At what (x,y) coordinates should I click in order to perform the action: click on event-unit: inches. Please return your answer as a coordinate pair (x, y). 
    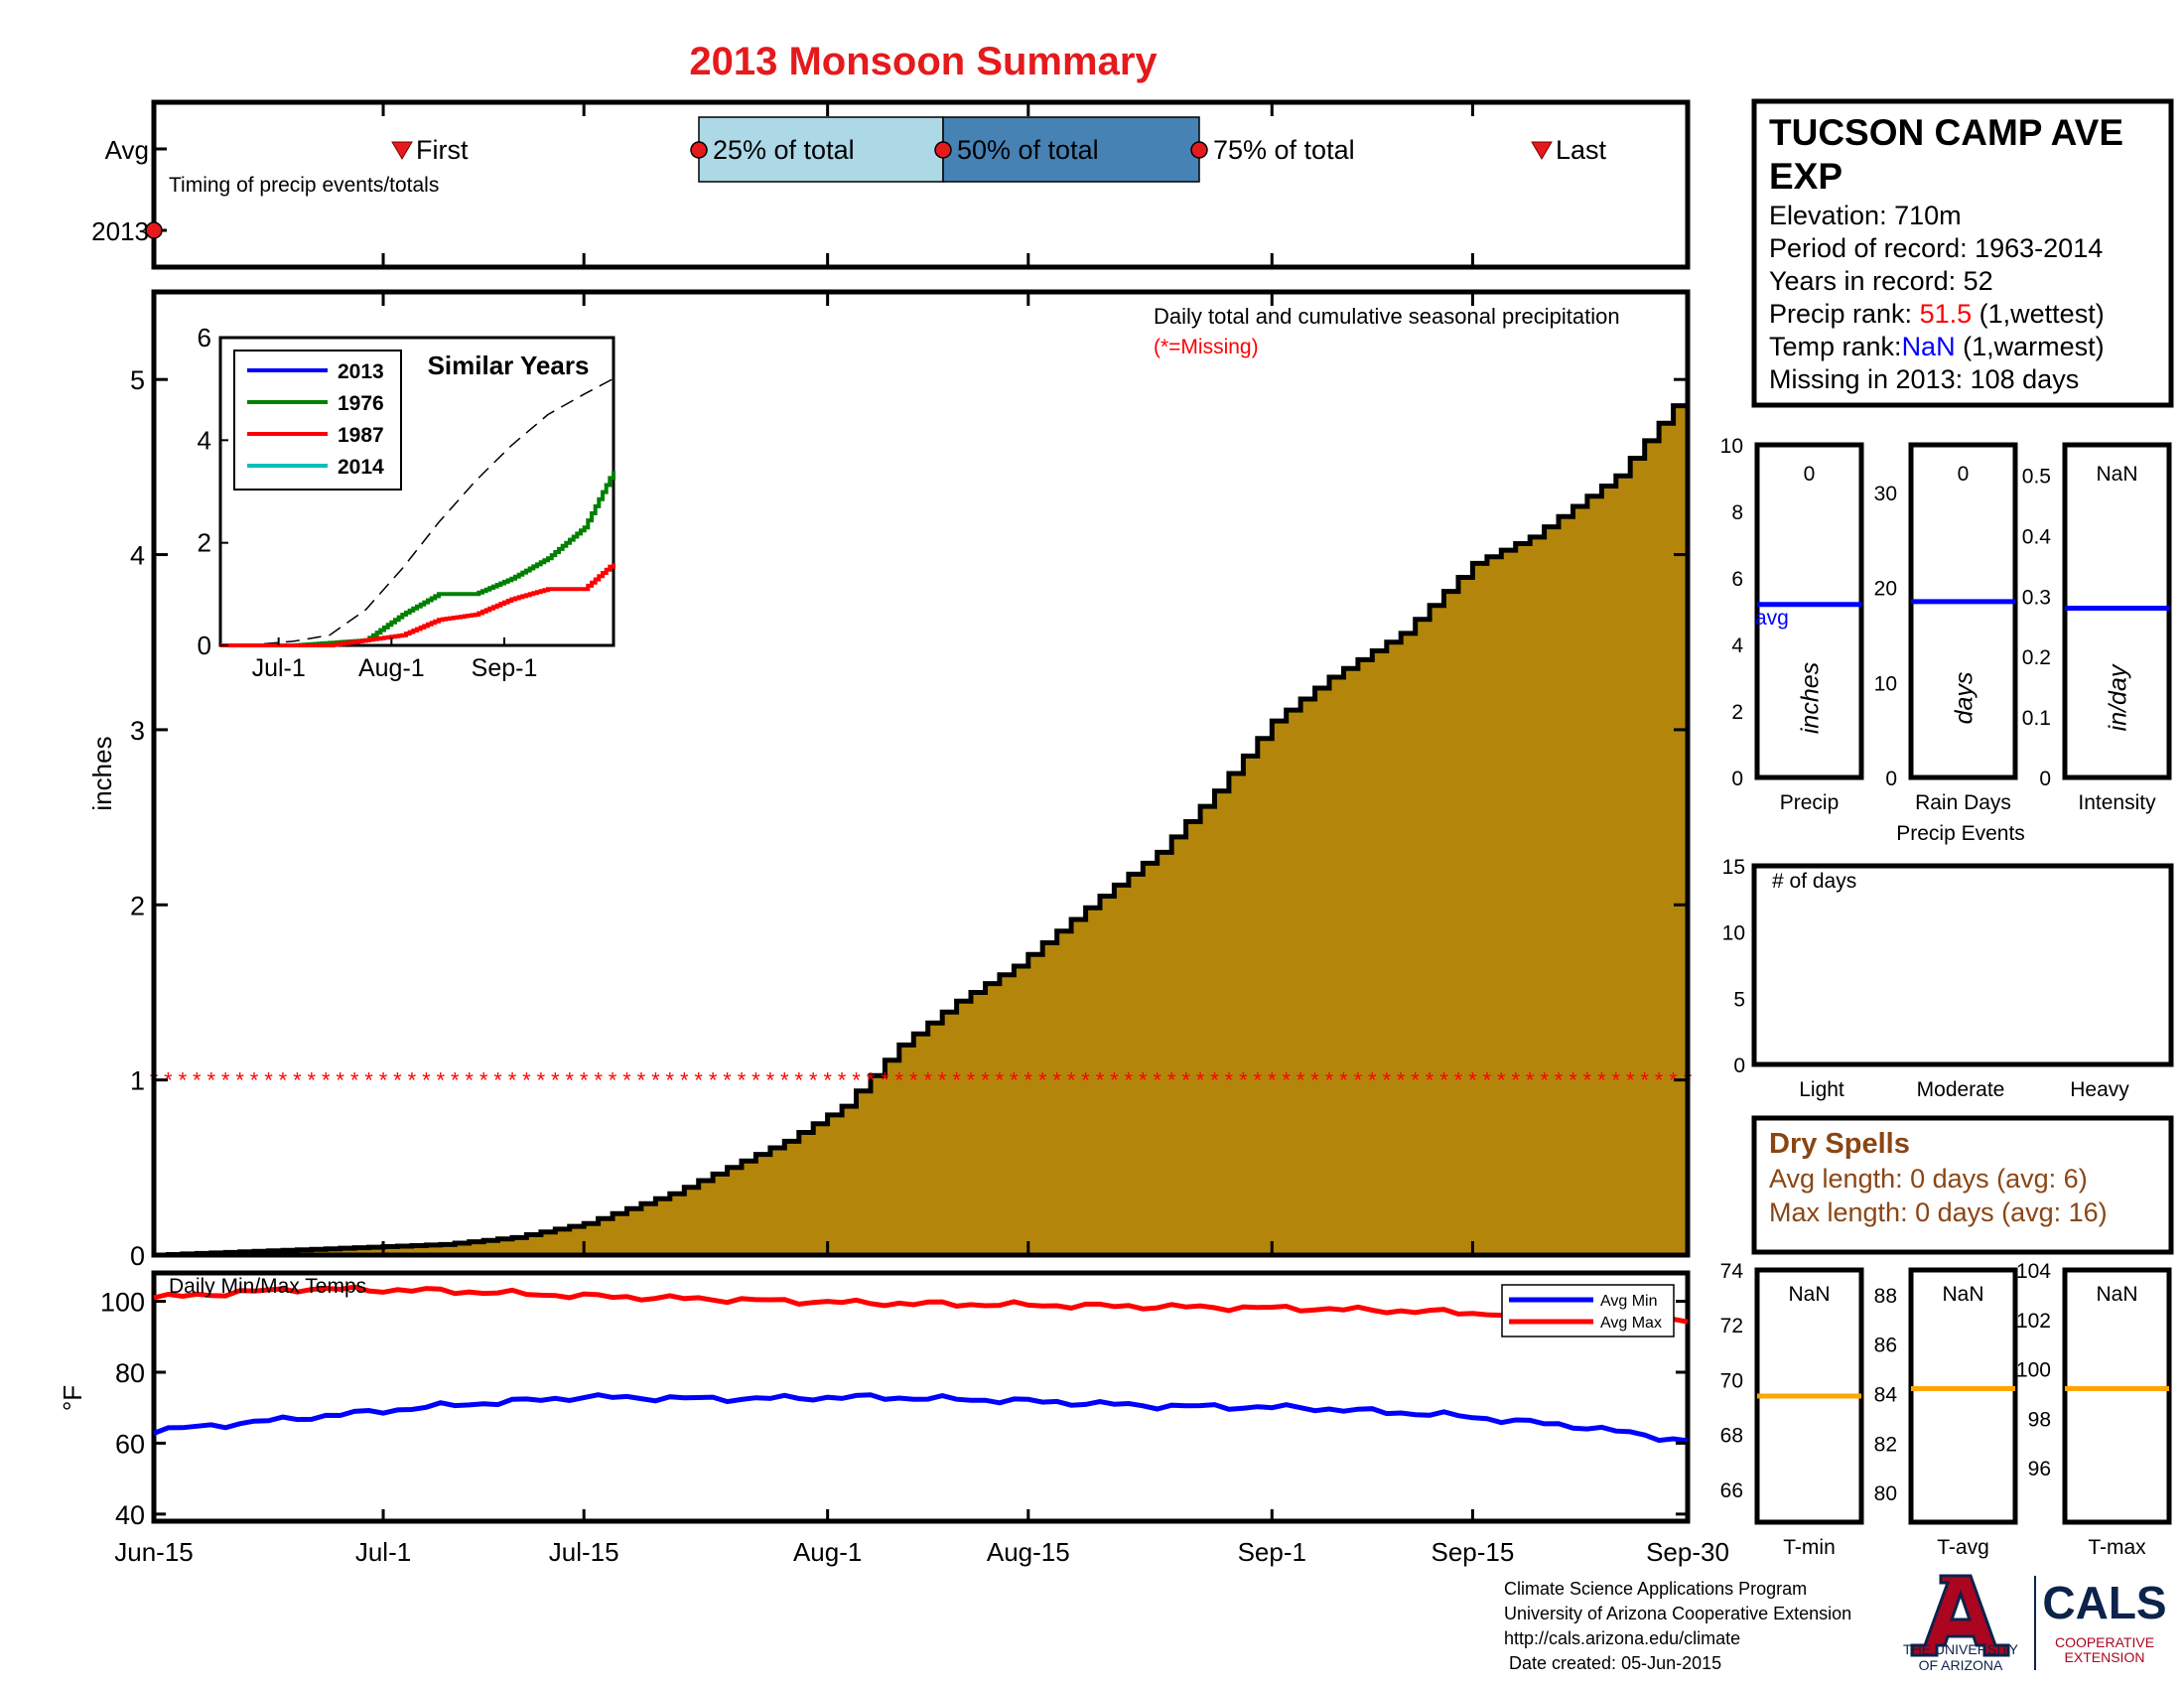
    Looking at the image, I should click on (1811, 698).